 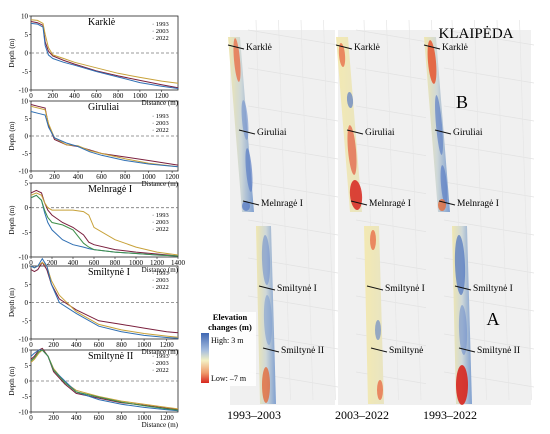 What do you see at coordinates (110, 356) in the screenshot?
I see `chart-title: Smiltynė II` at bounding box center [110, 356].